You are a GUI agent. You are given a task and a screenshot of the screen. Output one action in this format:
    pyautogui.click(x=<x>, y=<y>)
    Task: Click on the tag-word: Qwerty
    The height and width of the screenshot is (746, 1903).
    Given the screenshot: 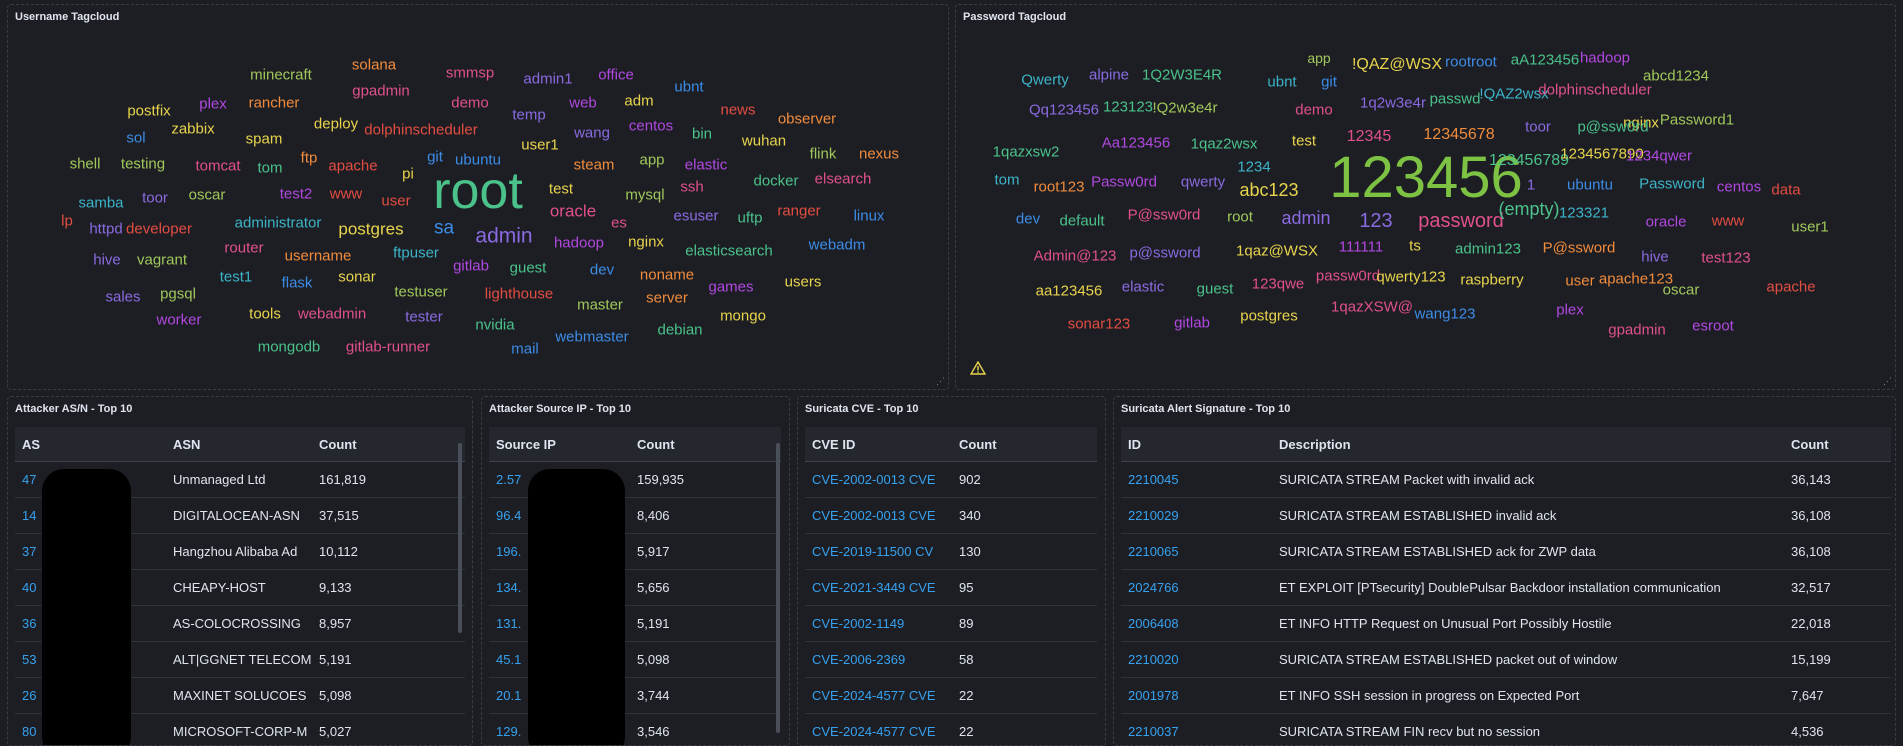 What is the action you would take?
    pyautogui.click(x=1045, y=80)
    